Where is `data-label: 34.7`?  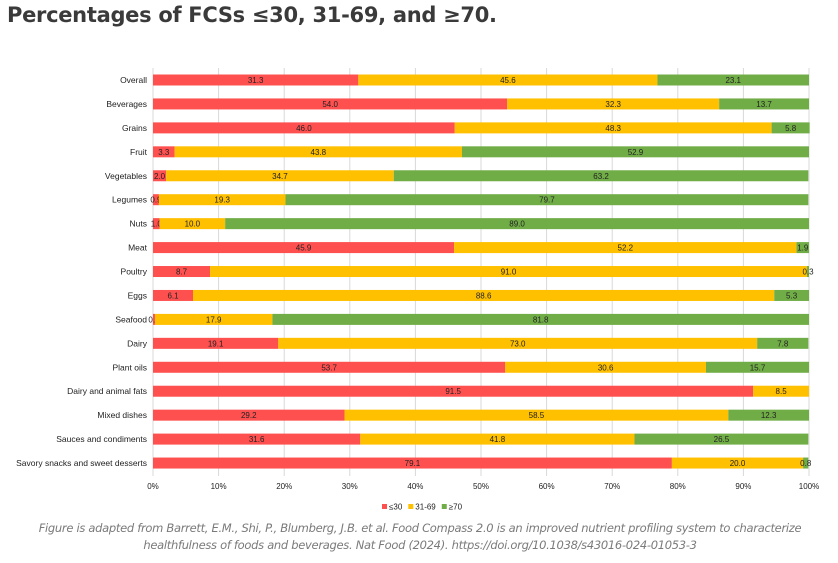 data-label: 34.7 is located at coordinates (280, 176).